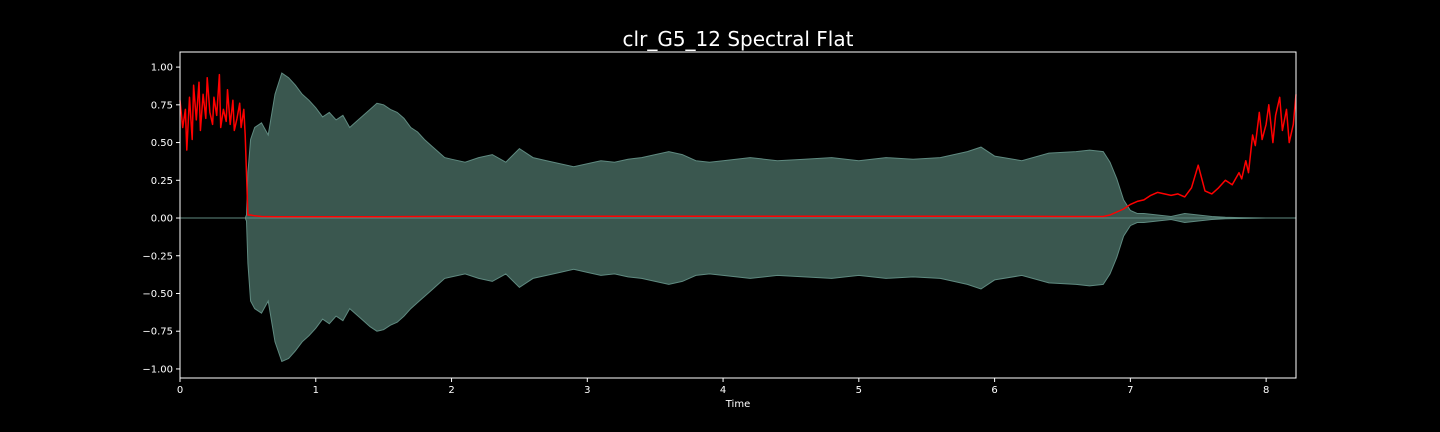 This screenshot has width=1440, height=432. What do you see at coordinates (737, 404) in the screenshot?
I see `x-axis-label: Time` at bounding box center [737, 404].